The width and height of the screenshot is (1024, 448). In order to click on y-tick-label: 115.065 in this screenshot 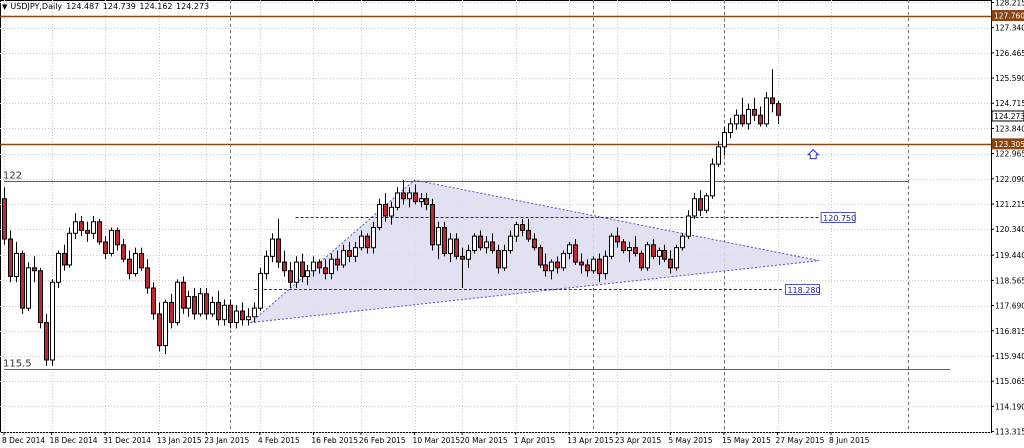, I will do `click(1009, 381)`.